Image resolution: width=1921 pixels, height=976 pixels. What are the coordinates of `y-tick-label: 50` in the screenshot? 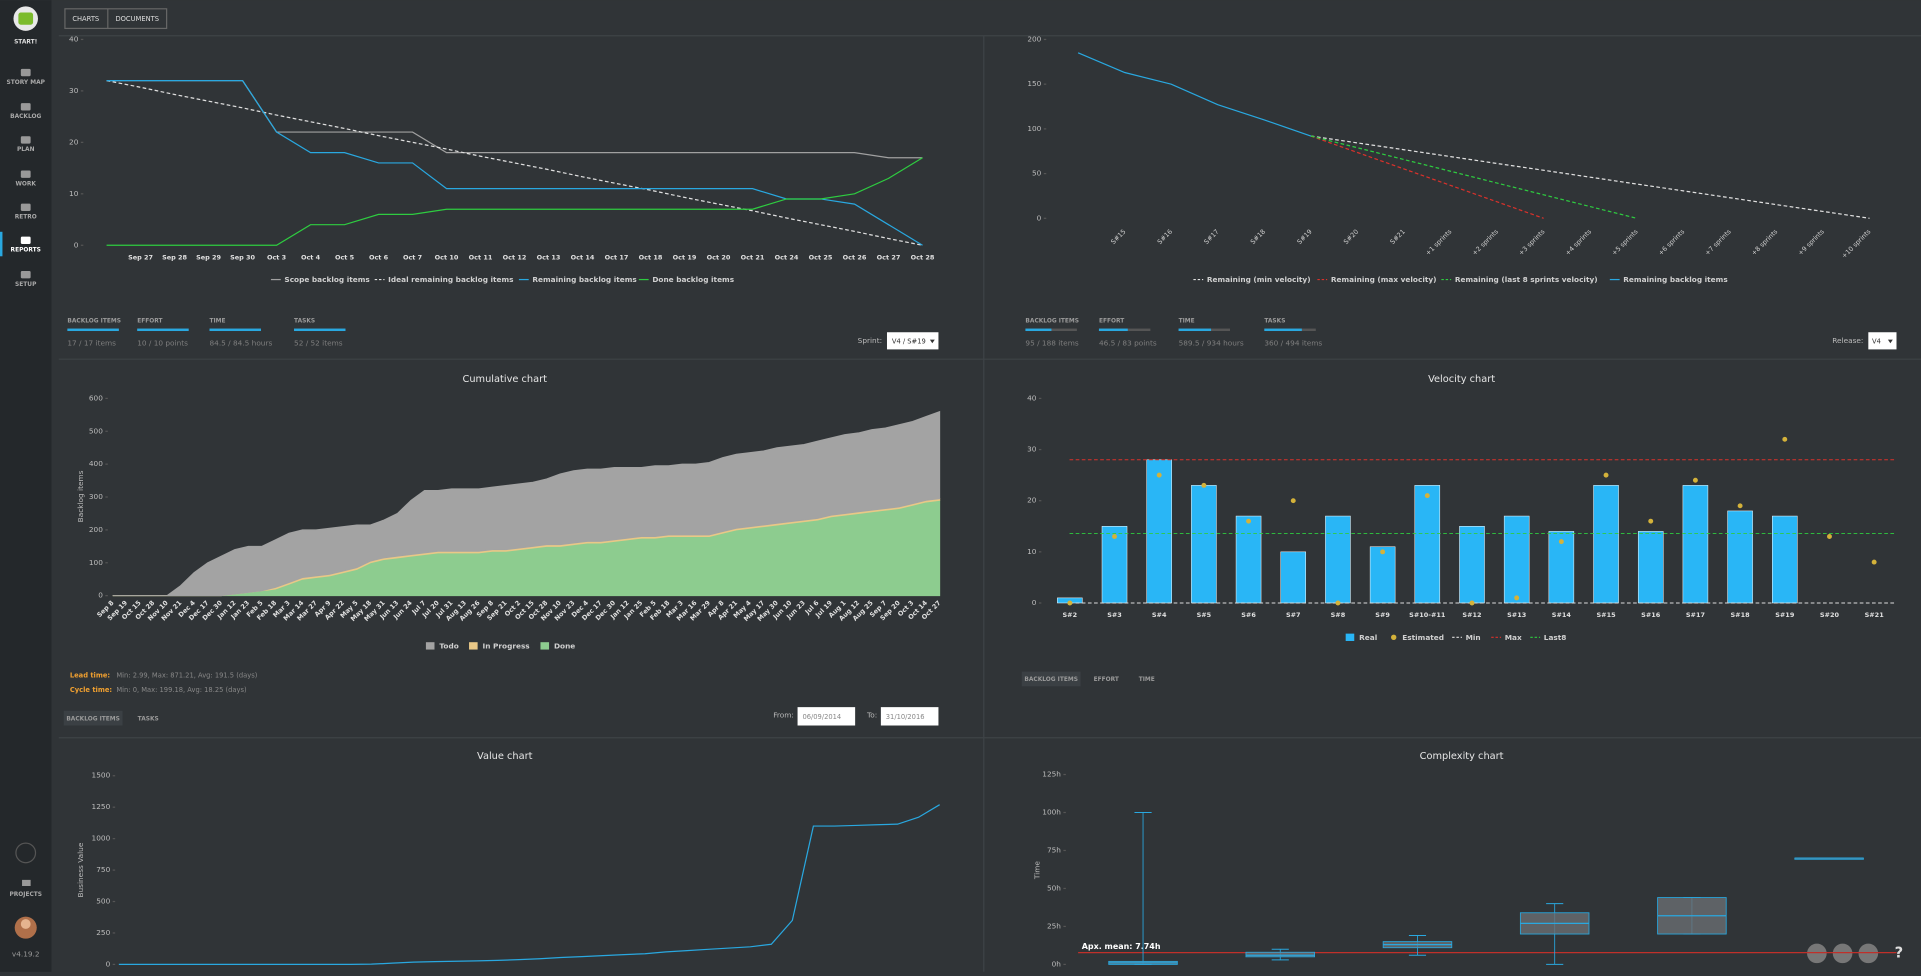 It's located at (1037, 173).